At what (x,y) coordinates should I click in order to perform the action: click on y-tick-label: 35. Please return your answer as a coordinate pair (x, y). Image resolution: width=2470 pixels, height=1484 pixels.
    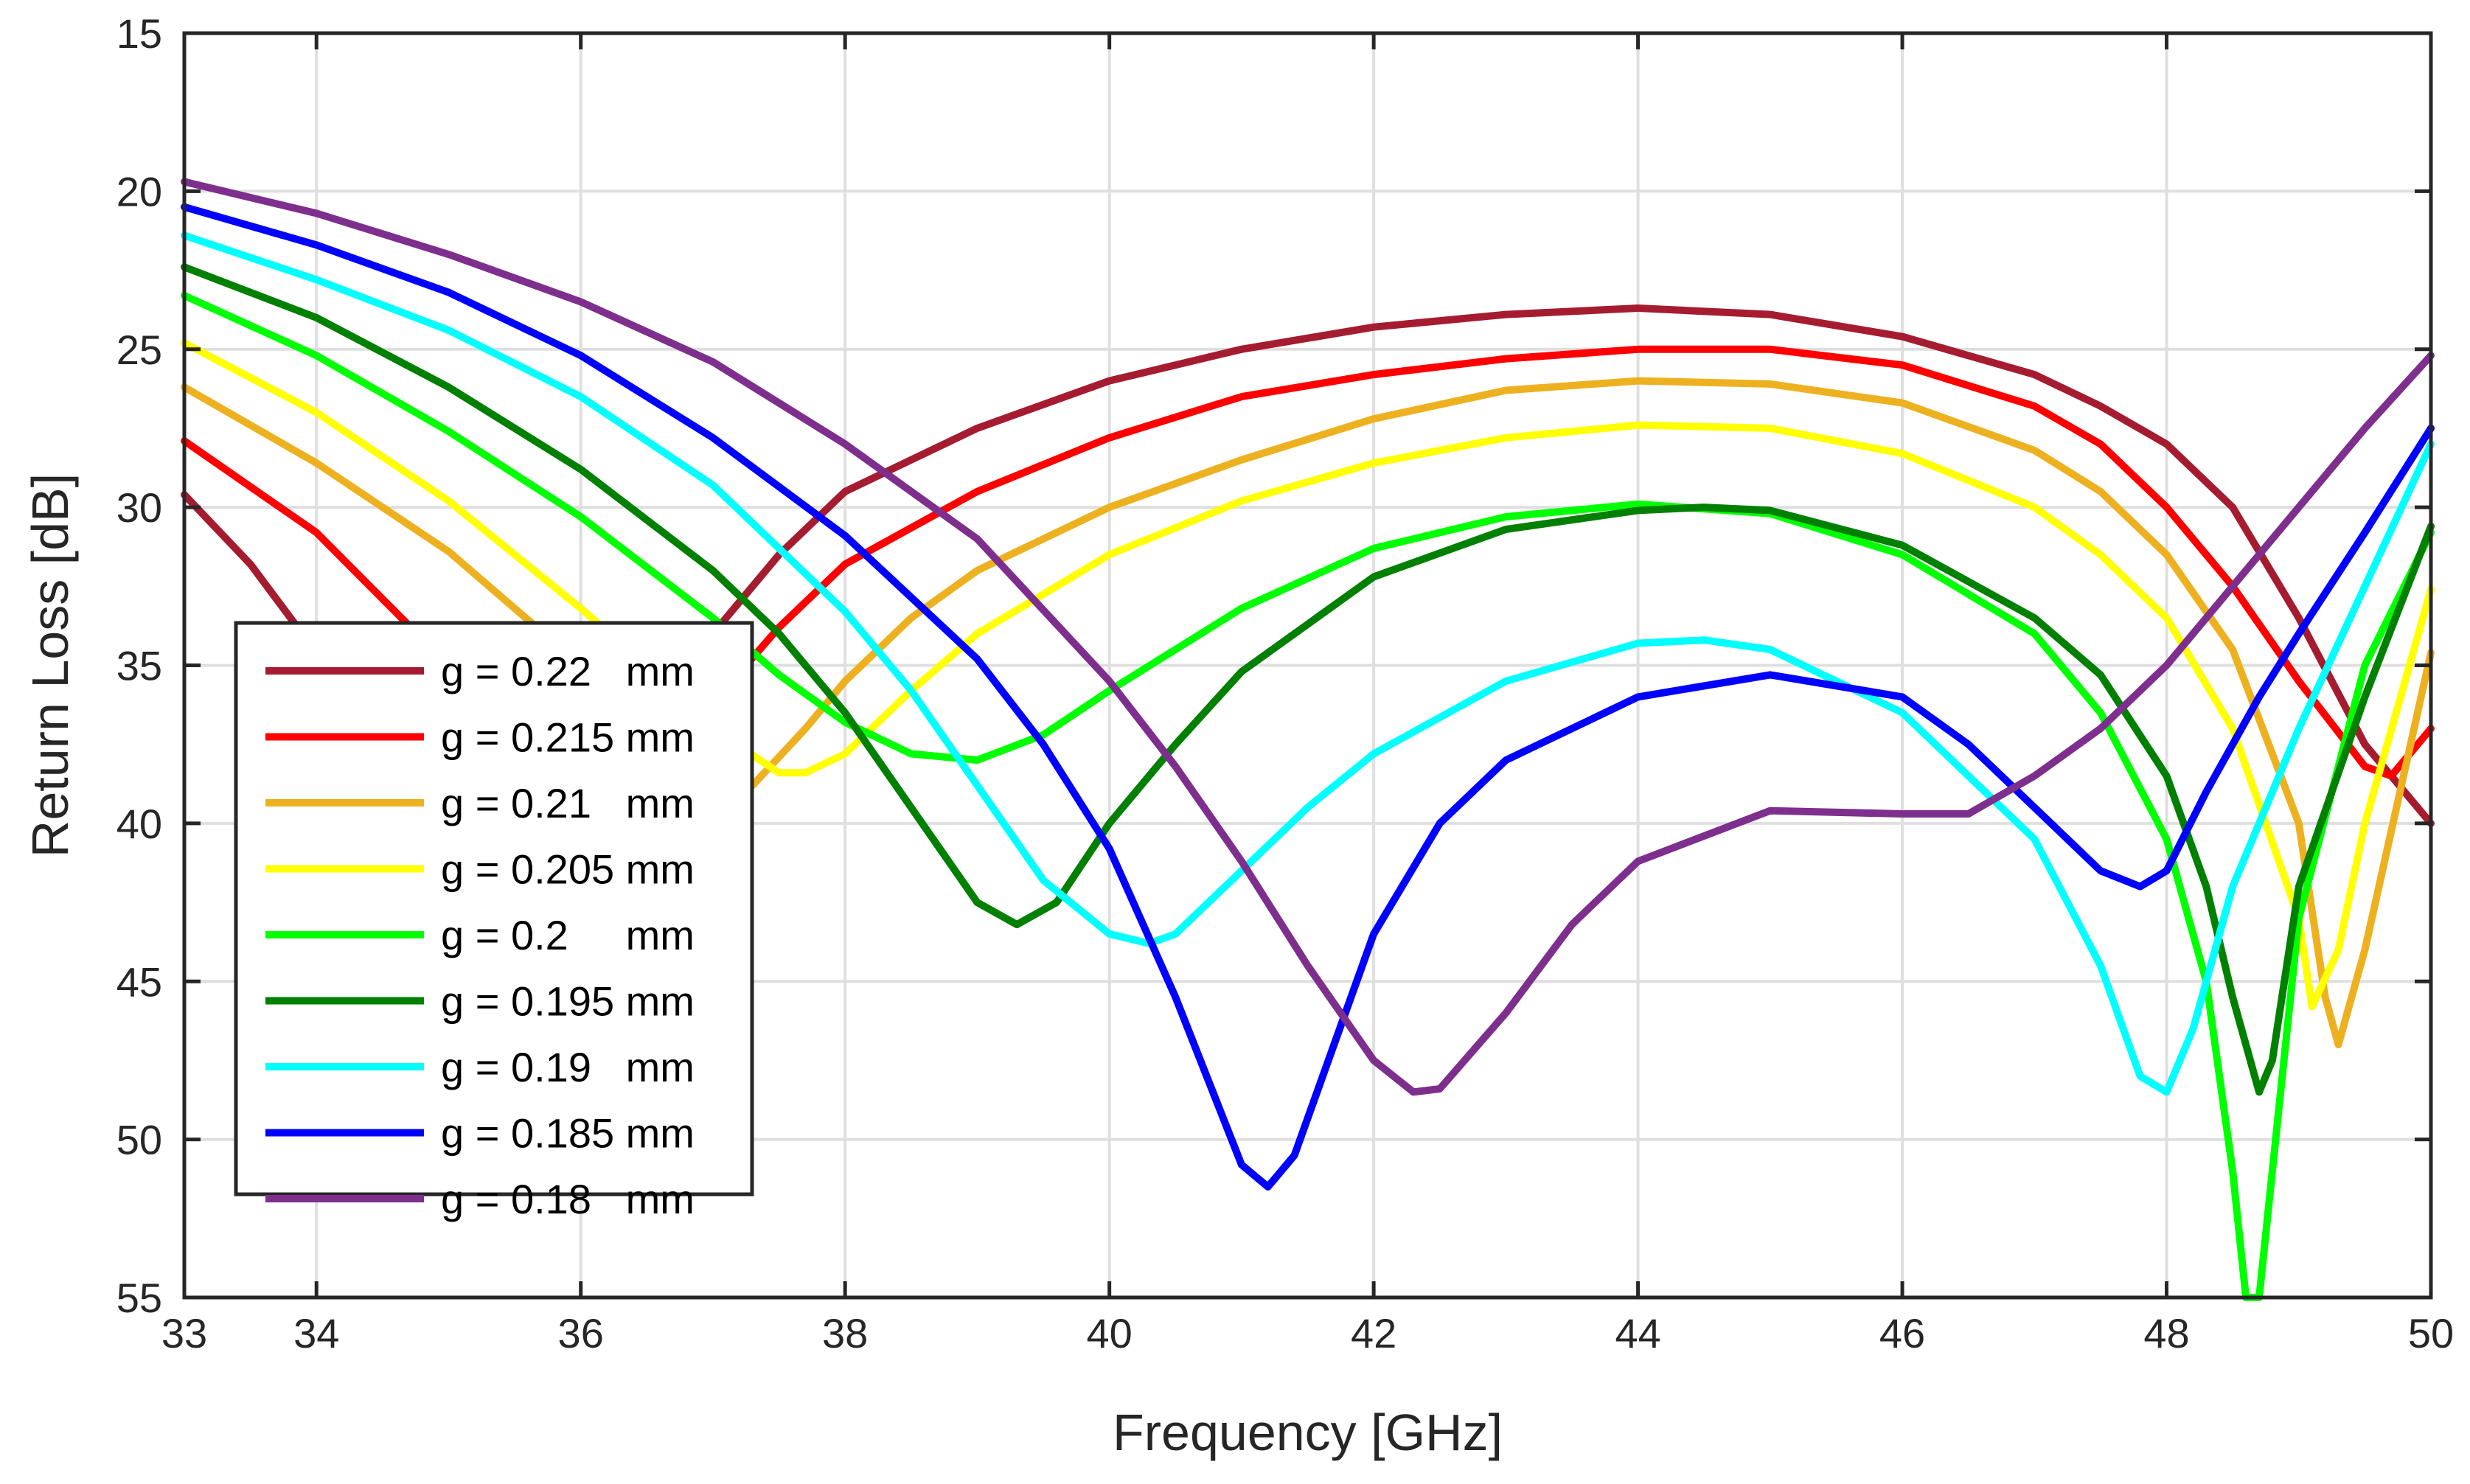
    Looking at the image, I should click on (139, 666).